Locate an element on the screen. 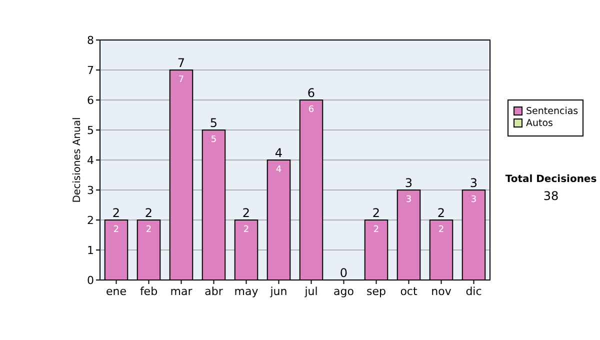  total-label: 4 is located at coordinates (278, 153).